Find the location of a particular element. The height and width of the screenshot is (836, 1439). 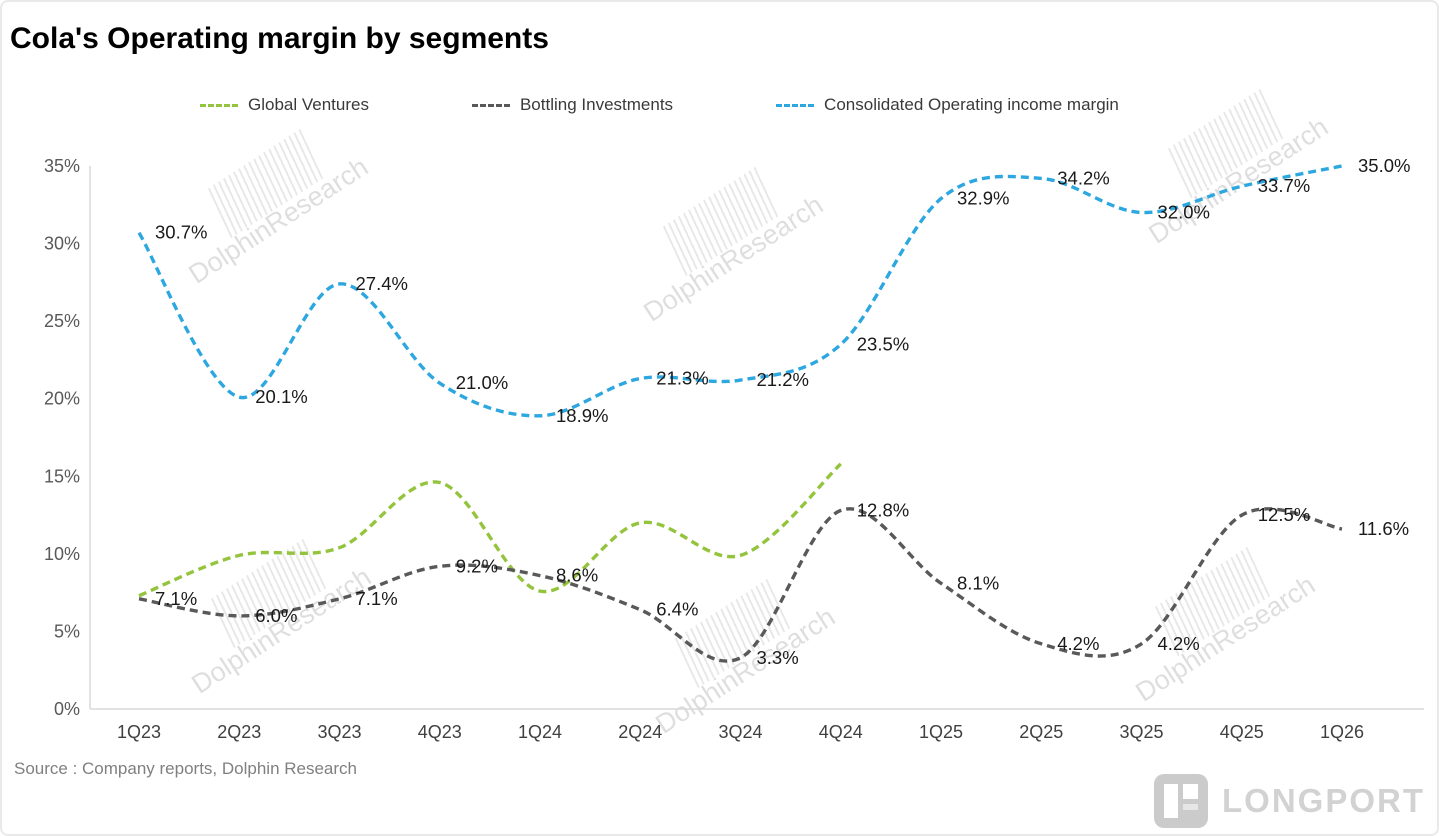

data-label: 11.6% is located at coordinates (1383, 528).